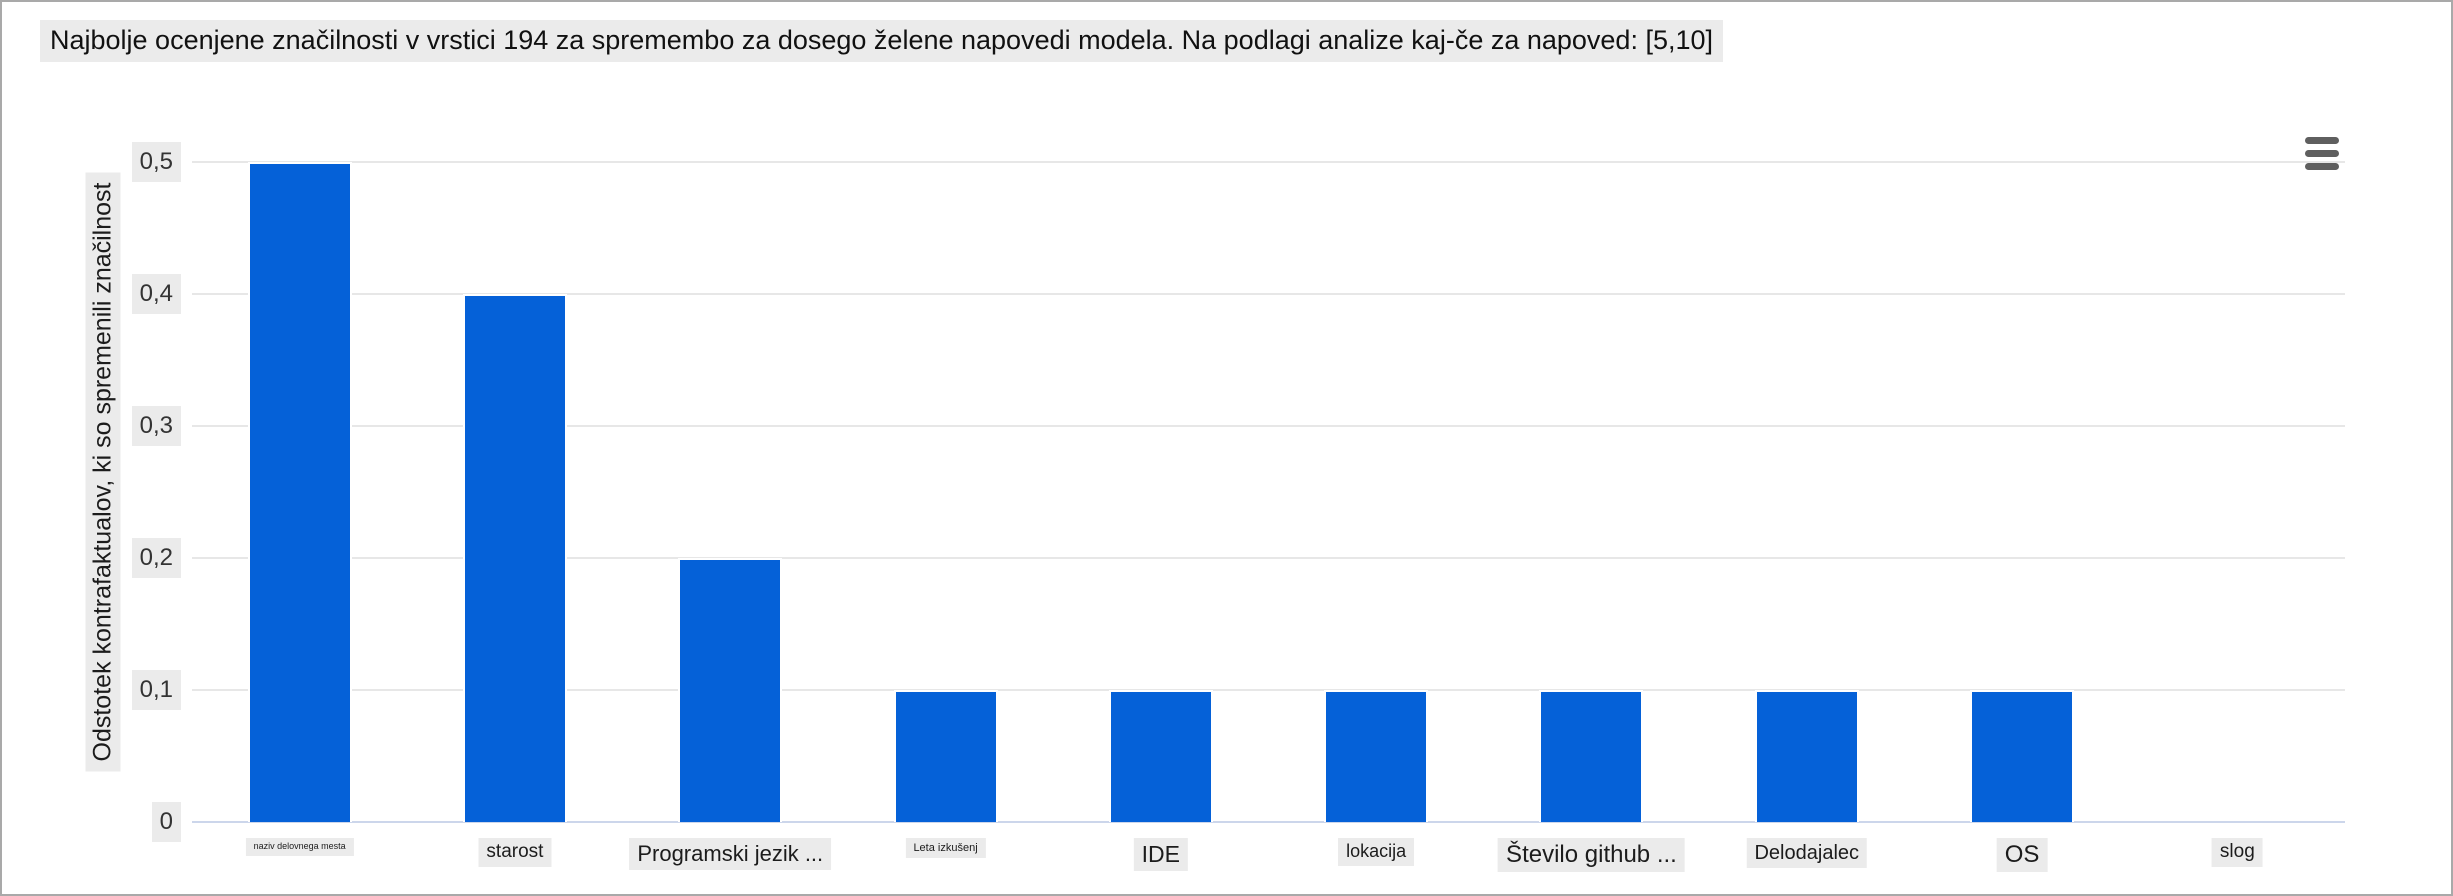  Describe the element at coordinates (166, 822) in the screenshot. I see `y-axis-tick-label: 0` at that location.